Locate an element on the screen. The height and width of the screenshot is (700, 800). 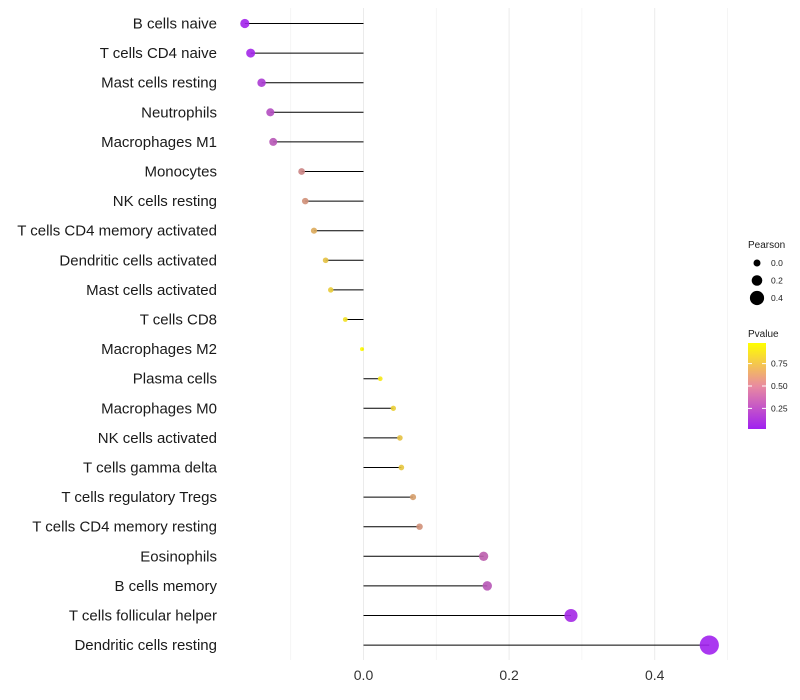
category-label: Eosinophils is located at coordinates (178, 556).